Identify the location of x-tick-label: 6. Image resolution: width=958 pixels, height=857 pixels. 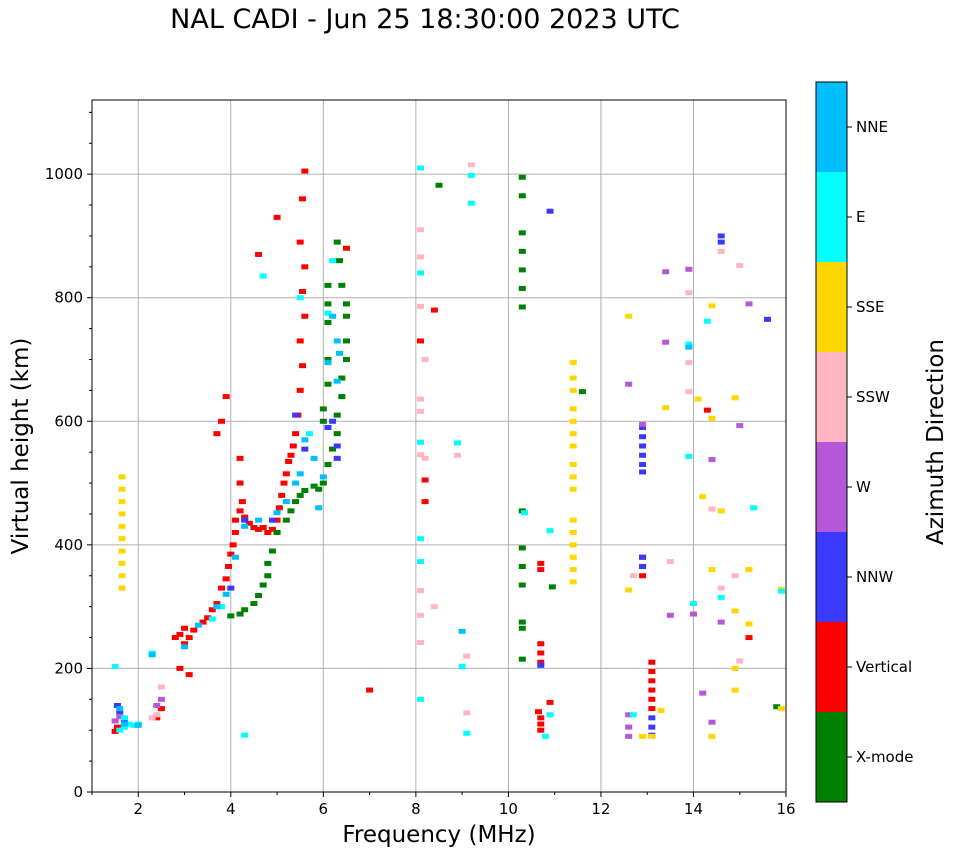
(324, 809).